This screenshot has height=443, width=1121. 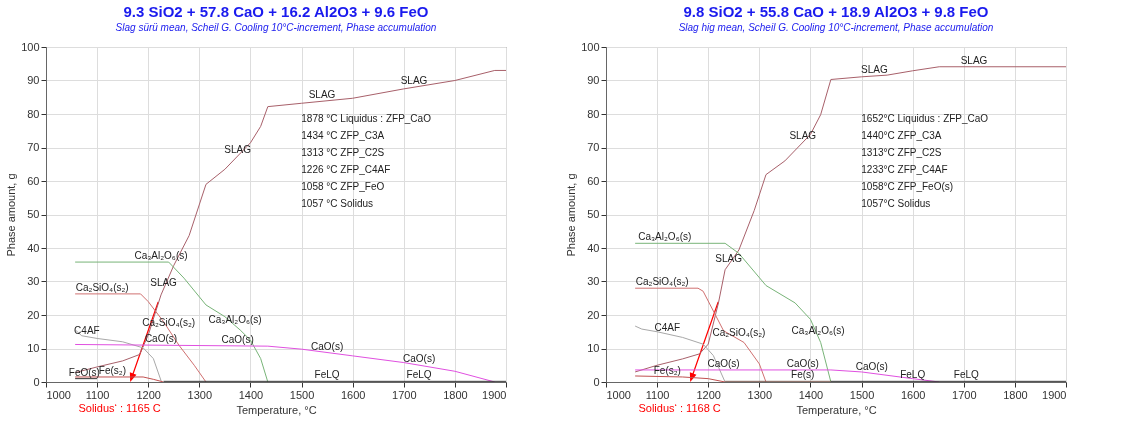 What do you see at coordinates (896, 203) in the screenshot?
I see `annotation: 1057°C Solidus` at bounding box center [896, 203].